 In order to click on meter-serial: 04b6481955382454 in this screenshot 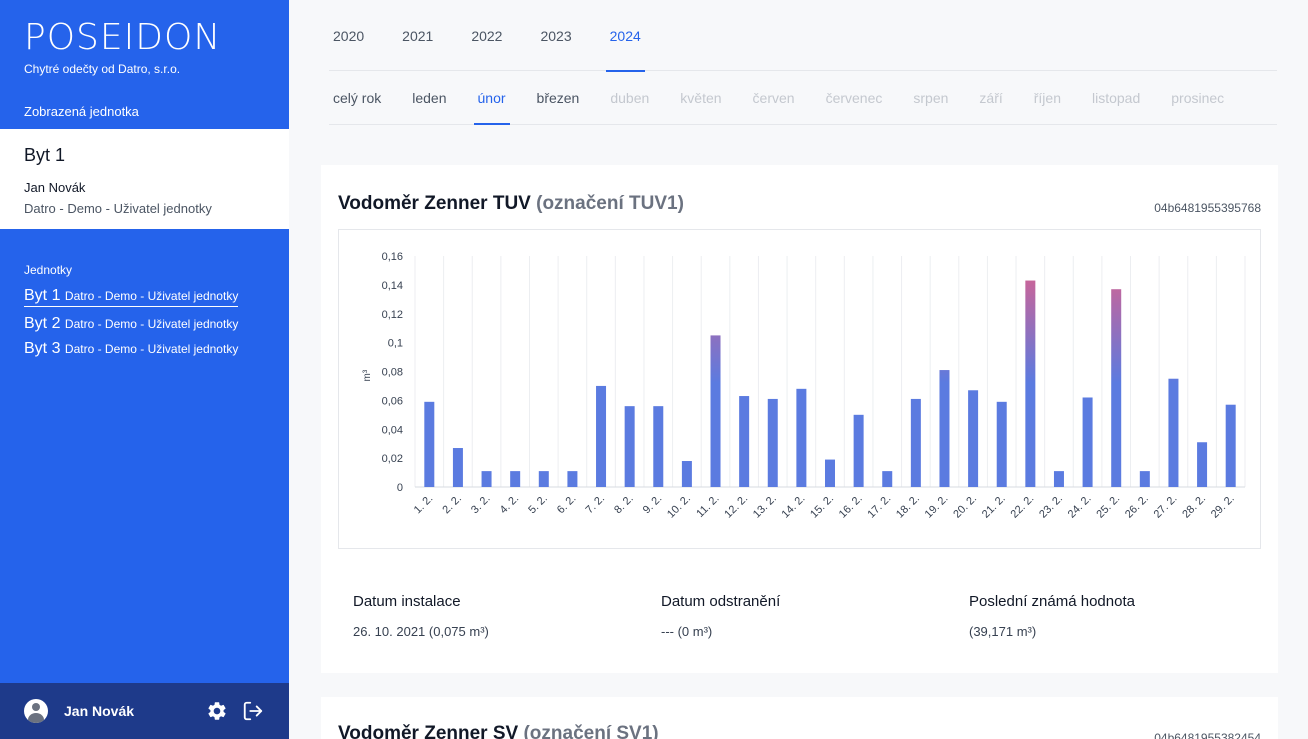, I will do `click(1207, 735)`.